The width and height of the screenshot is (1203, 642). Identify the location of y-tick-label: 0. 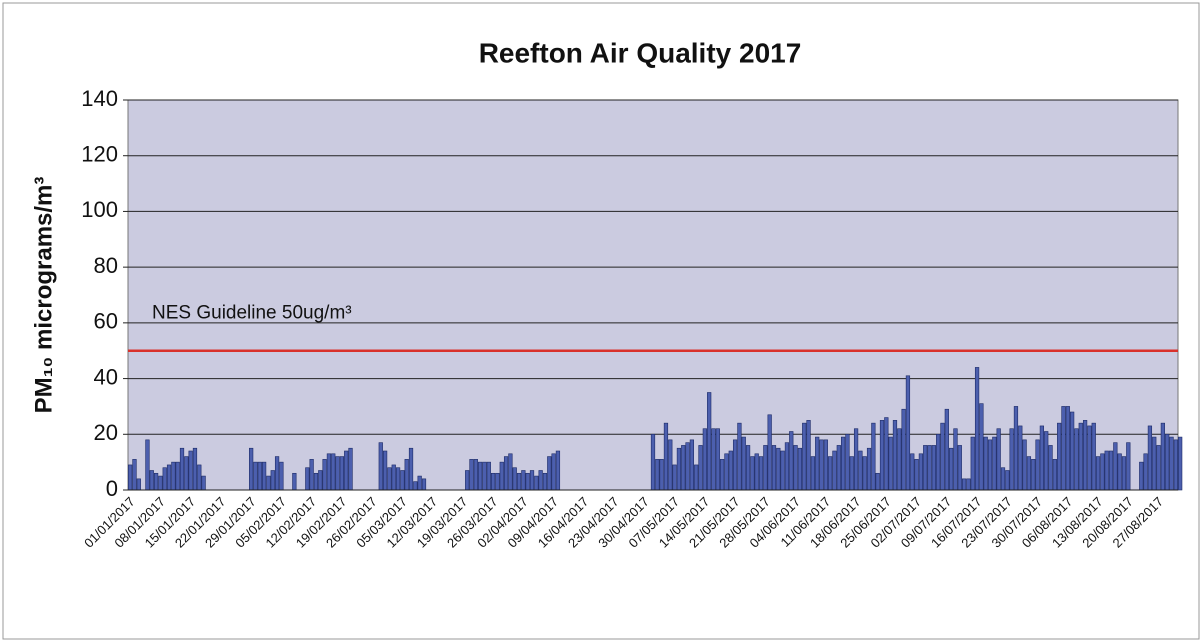
(112, 488).